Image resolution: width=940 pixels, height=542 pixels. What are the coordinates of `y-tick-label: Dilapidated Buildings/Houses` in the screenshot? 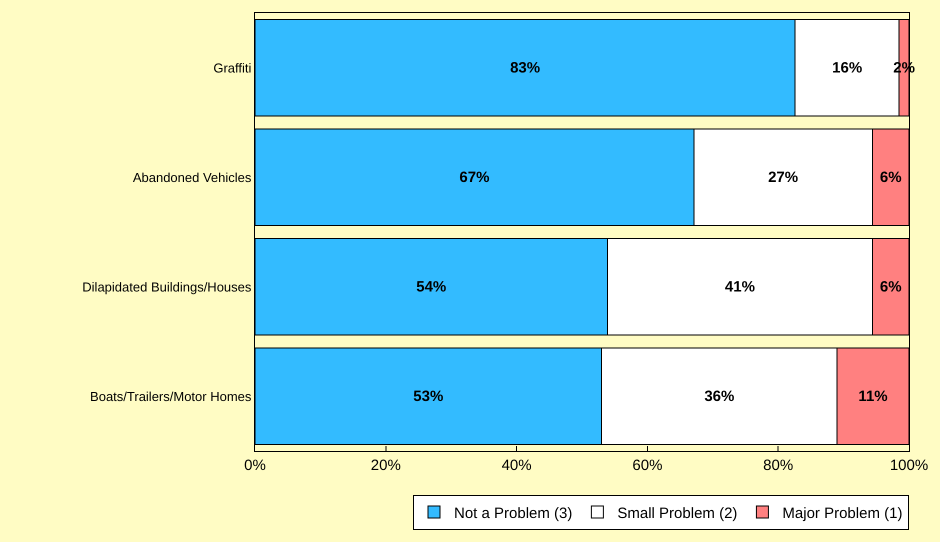 It's located at (167, 286).